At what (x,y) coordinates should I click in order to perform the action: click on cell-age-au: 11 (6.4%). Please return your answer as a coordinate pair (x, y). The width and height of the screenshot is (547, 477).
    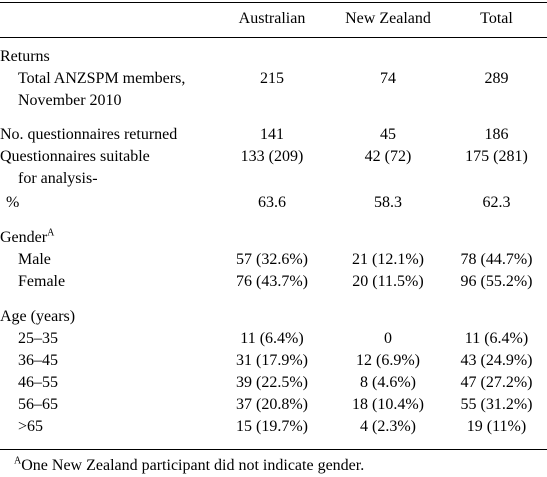
    Looking at the image, I should click on (272, 338).